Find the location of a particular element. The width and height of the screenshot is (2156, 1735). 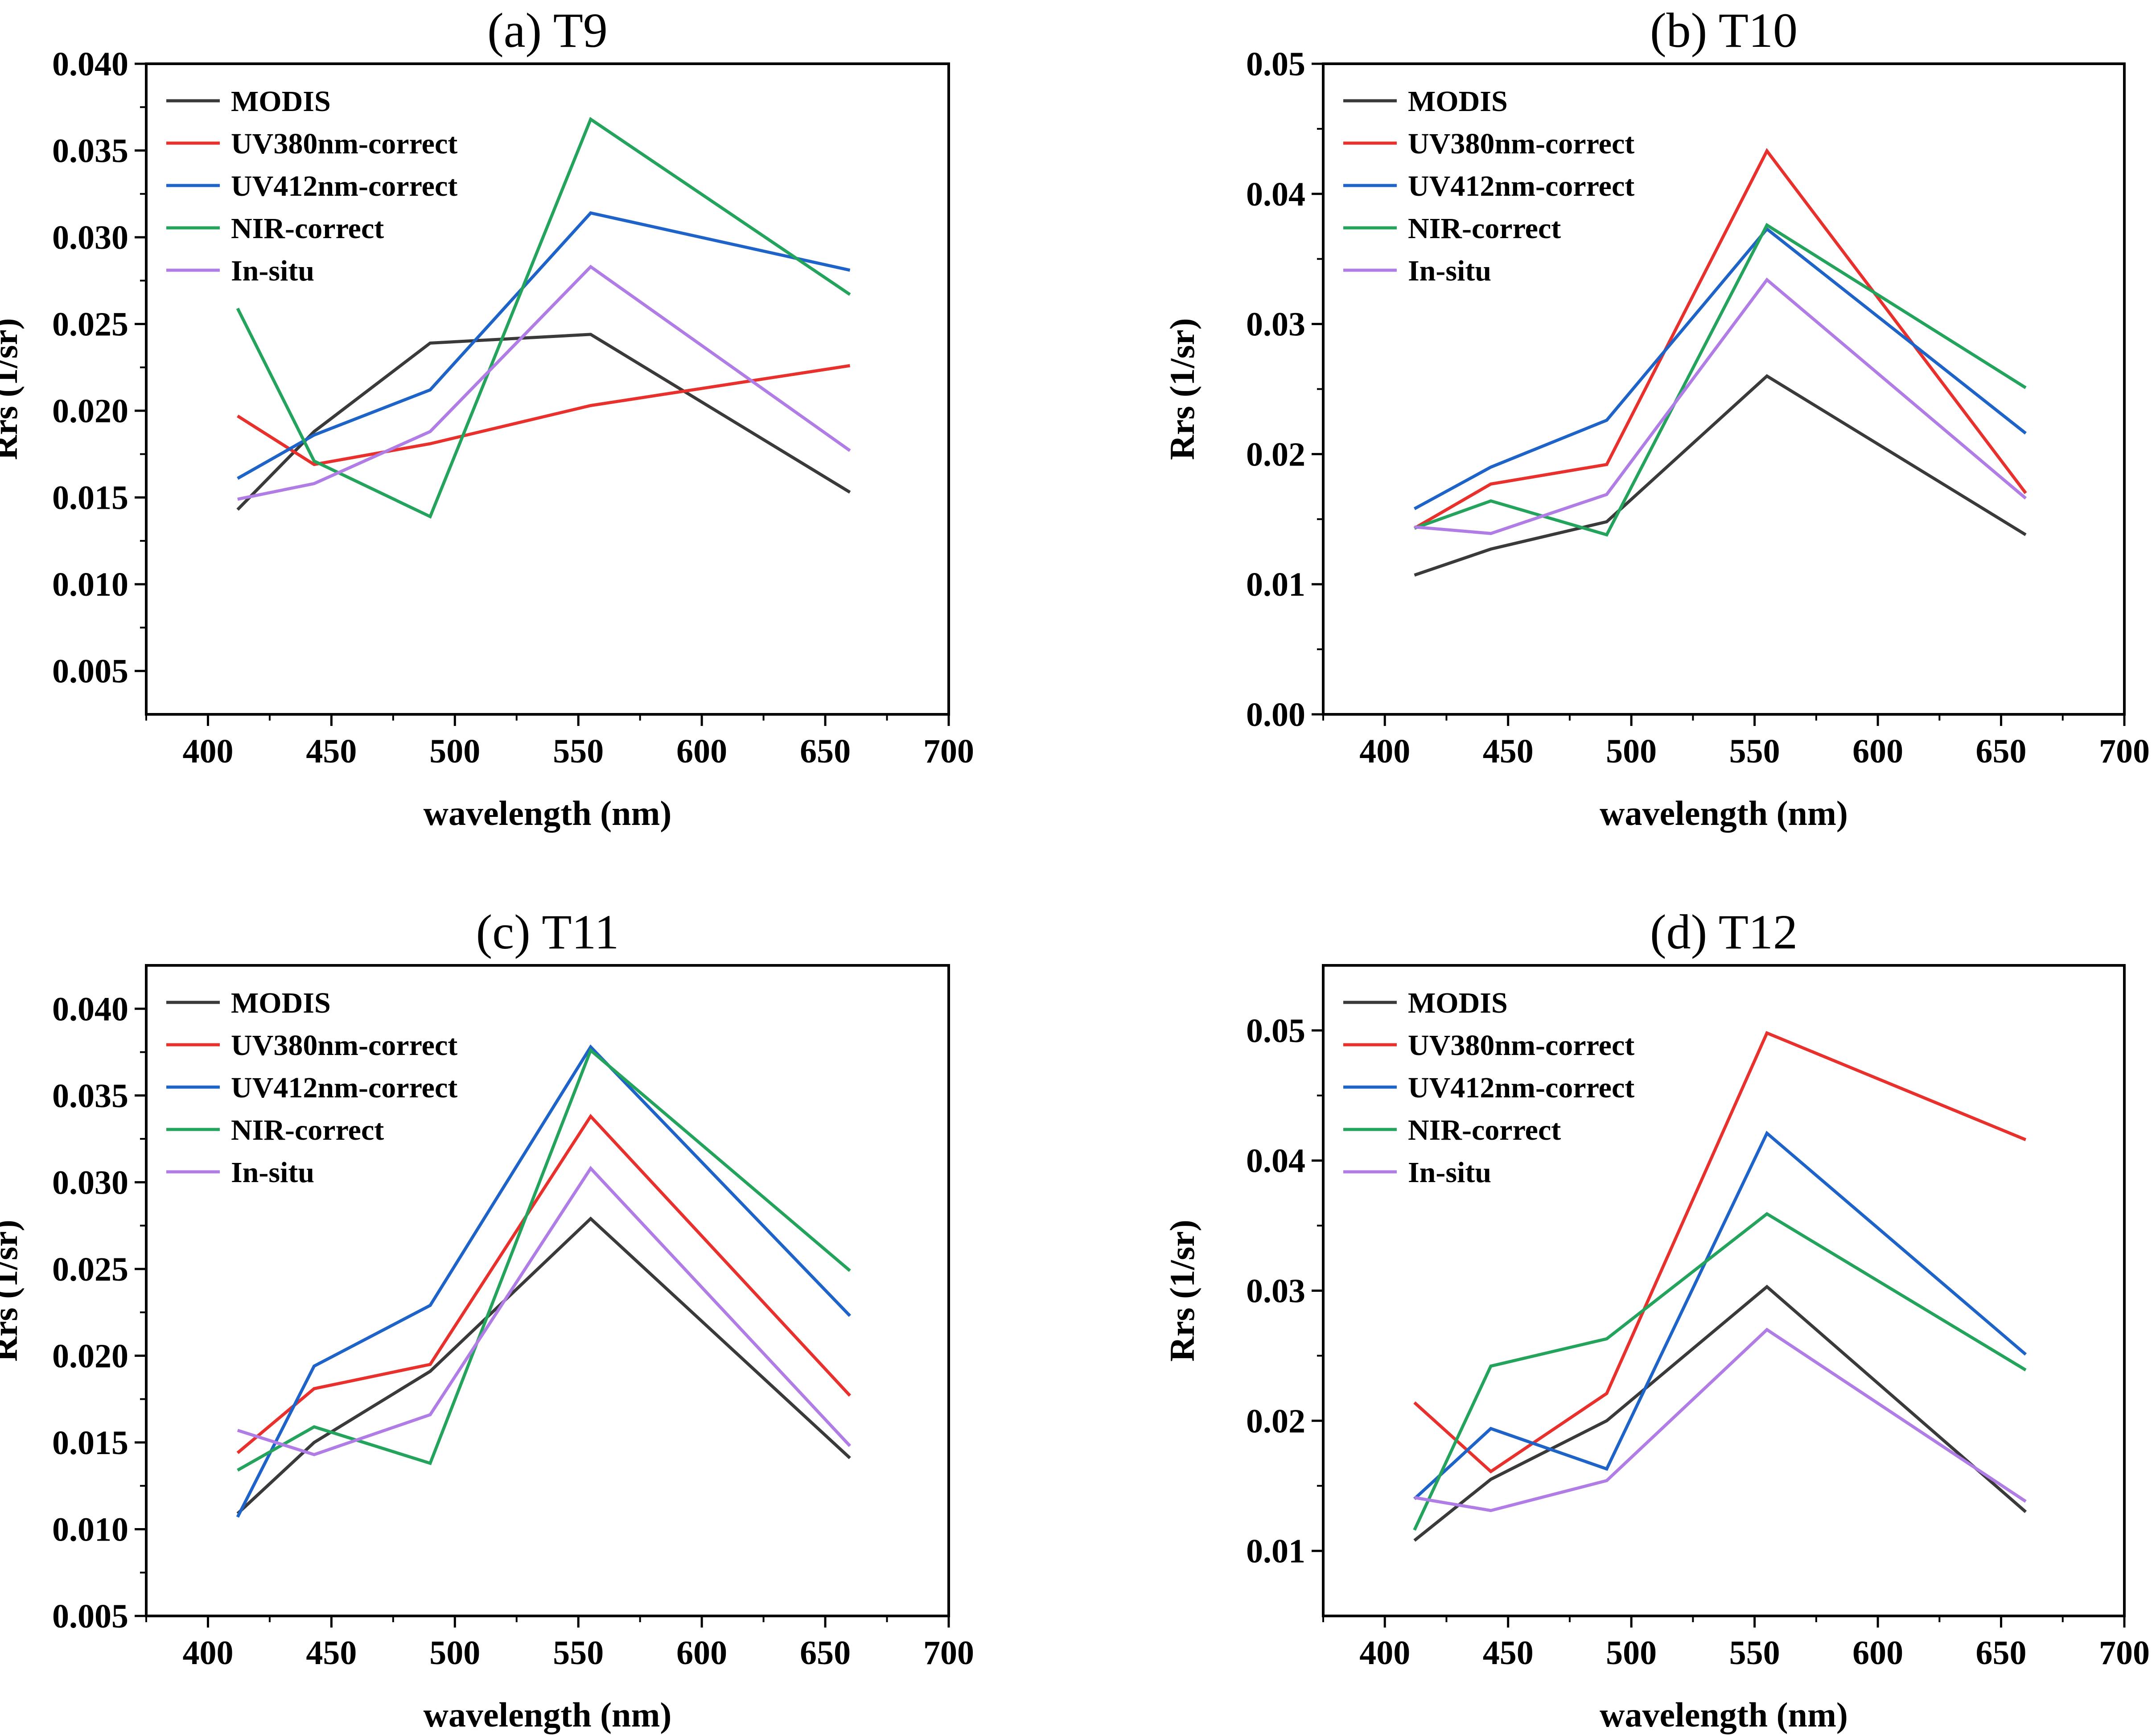

y-tick-label: 0.04 is located at coordinates (1275, 195).